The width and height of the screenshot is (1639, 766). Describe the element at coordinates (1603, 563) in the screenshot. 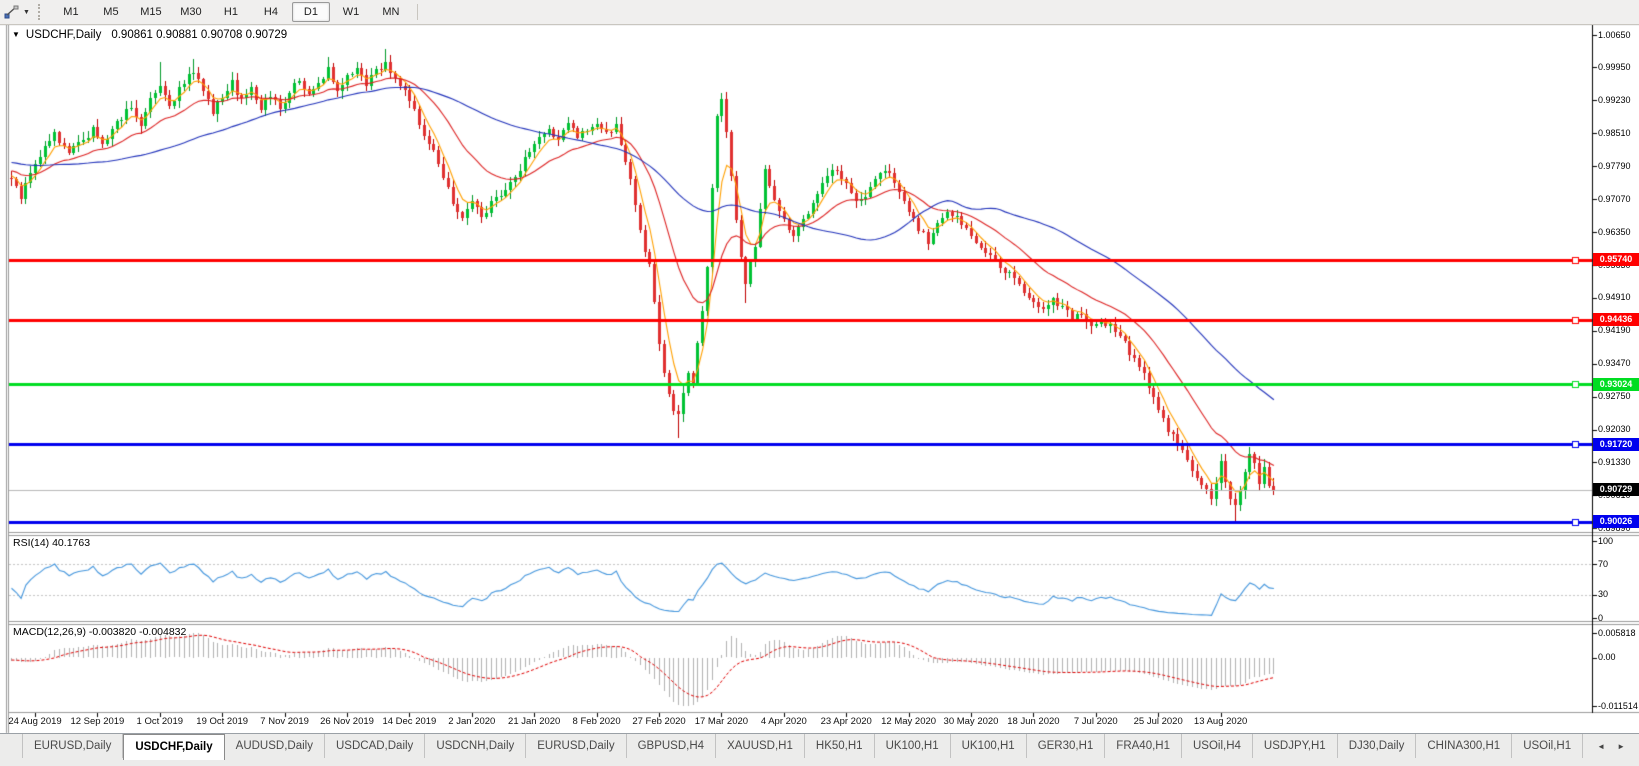

I see `rsi-axis-tick: 70` at that location.